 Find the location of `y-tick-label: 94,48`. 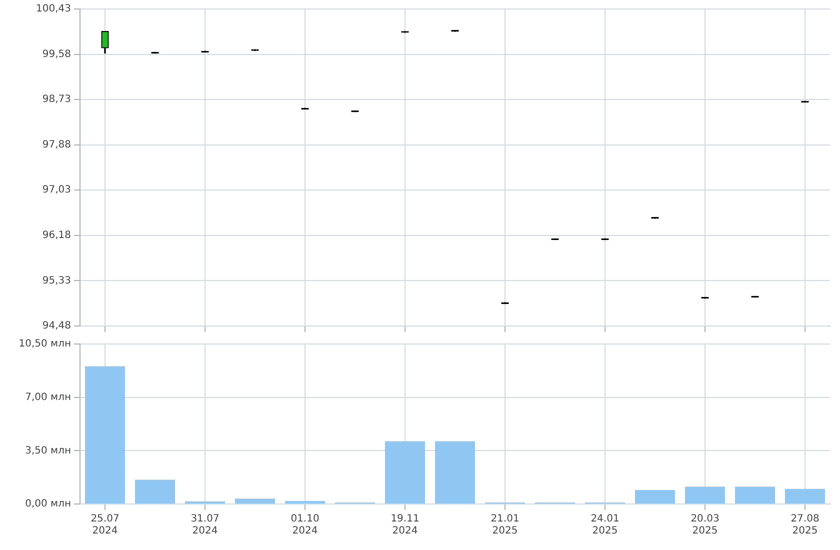

y-tick-label: 94,48 is located at coordinates (56, 326).